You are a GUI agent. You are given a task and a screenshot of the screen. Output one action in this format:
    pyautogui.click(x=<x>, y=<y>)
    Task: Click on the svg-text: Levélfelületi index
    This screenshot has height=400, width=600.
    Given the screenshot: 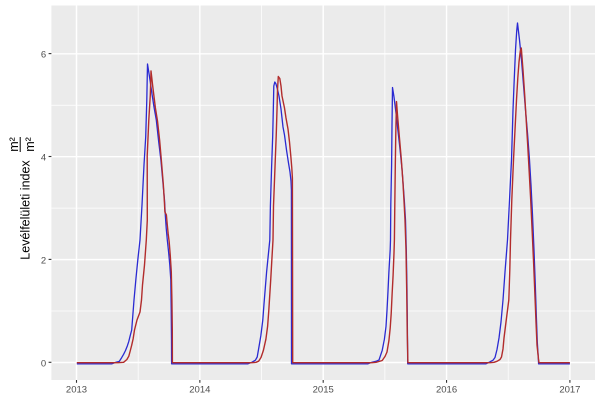 What is the action you would take?
    pyautogui.click(x=26, y=210)
    